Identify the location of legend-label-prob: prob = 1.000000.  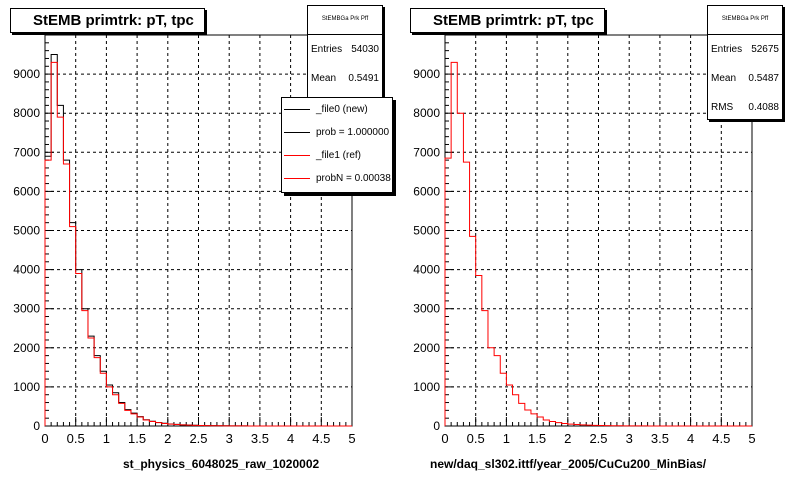
(353, 132).